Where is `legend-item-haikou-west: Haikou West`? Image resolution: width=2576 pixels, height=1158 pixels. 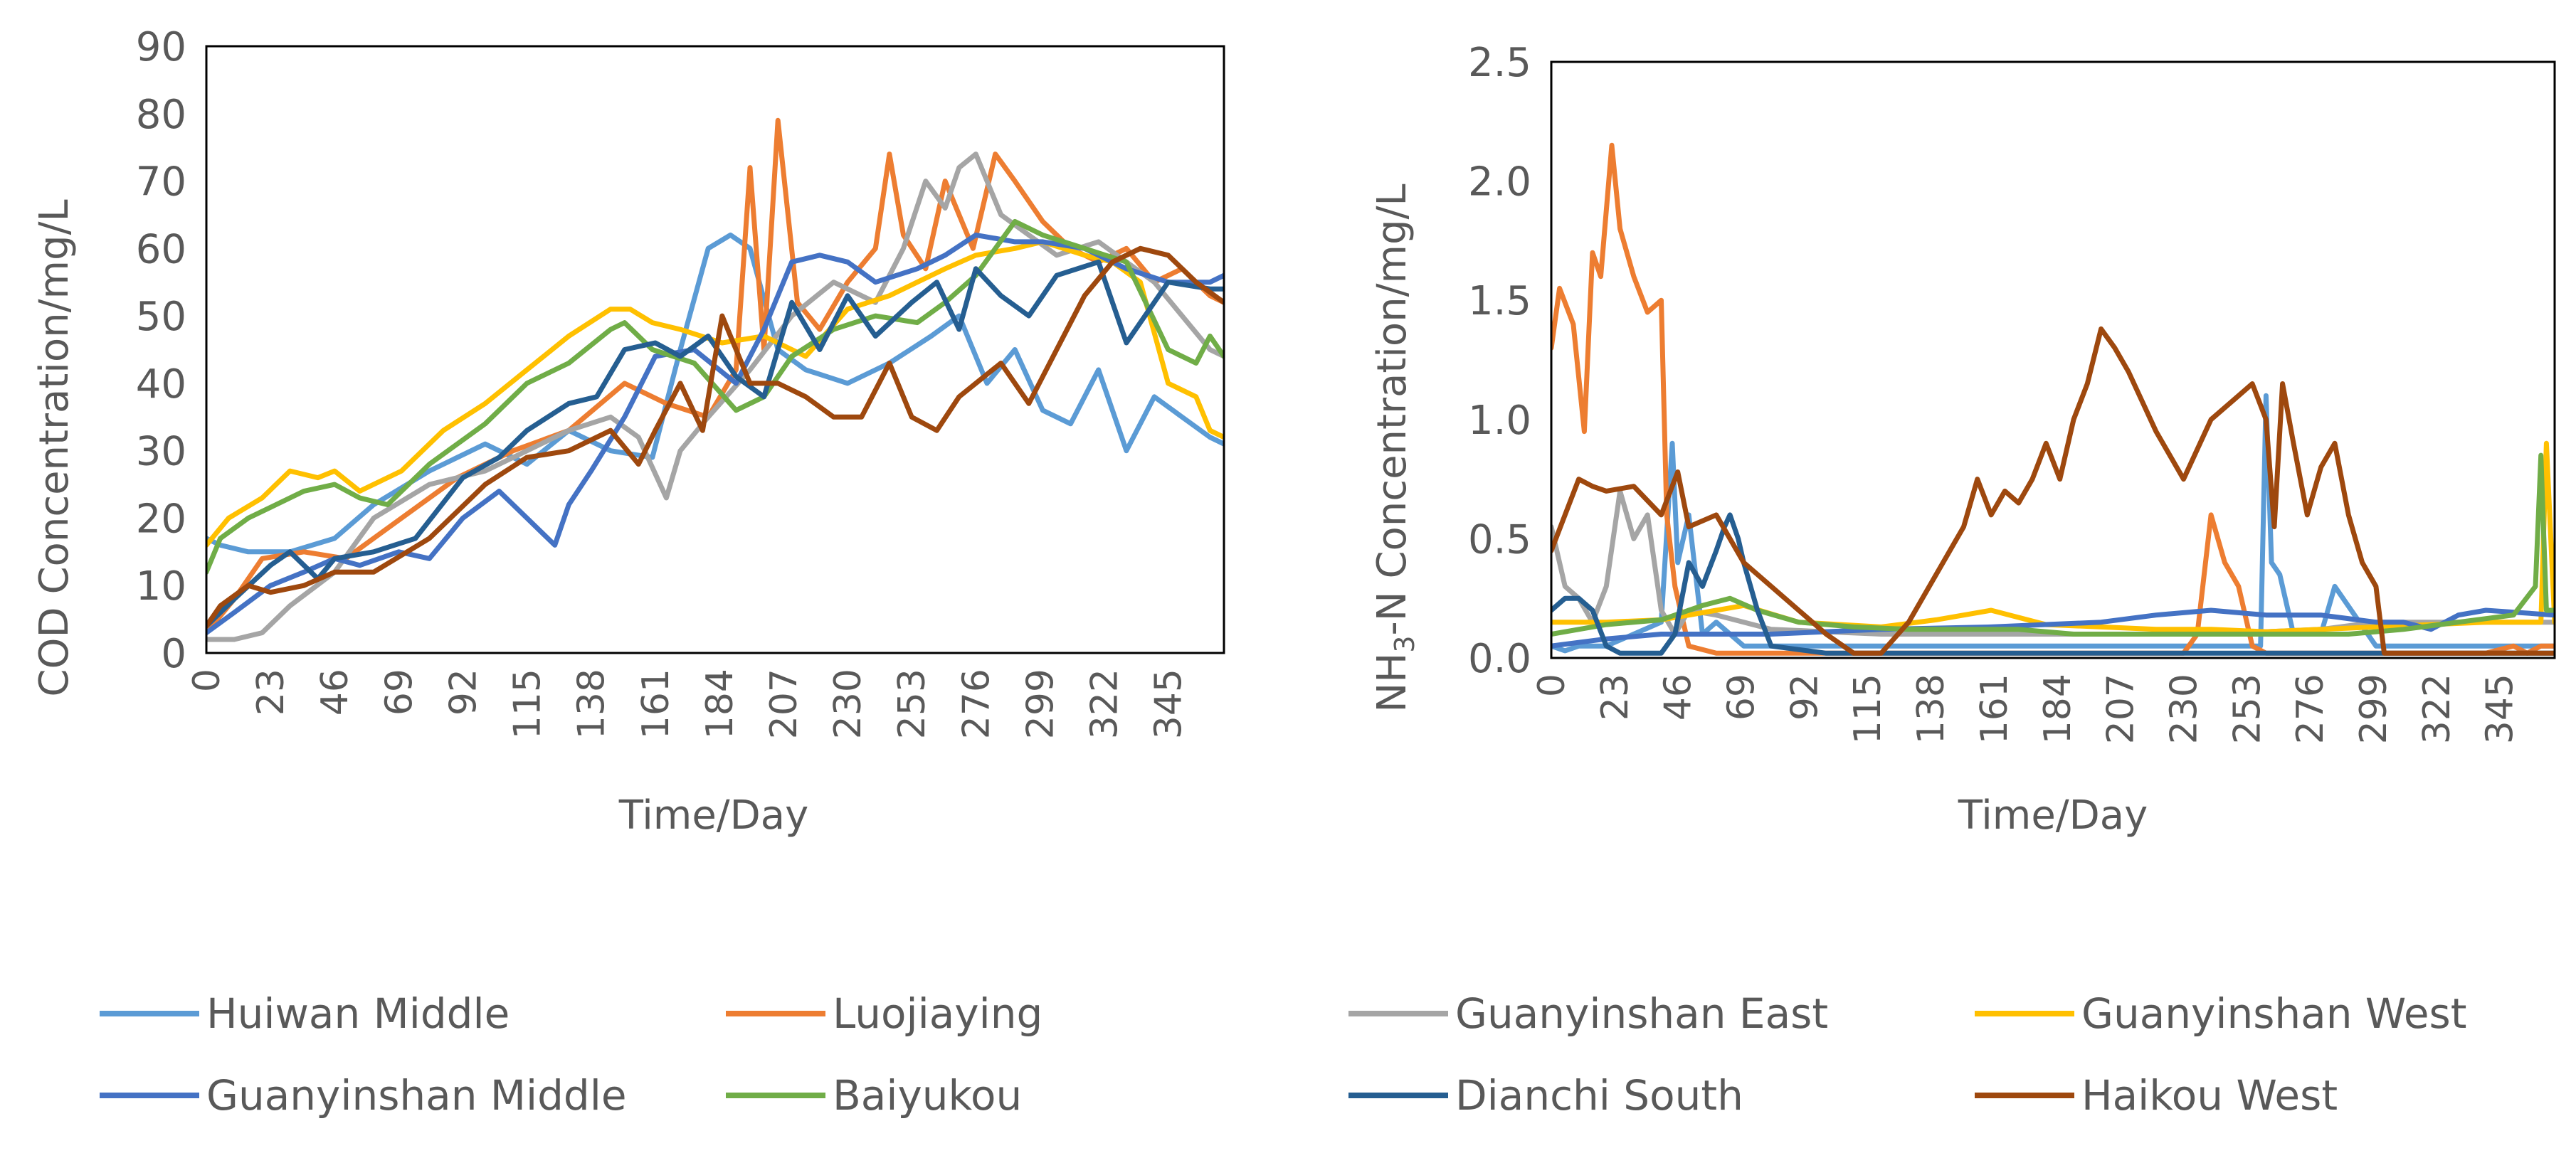 legend-item-haikou-west: Haikou West is located at coordinates (2156, 1095).